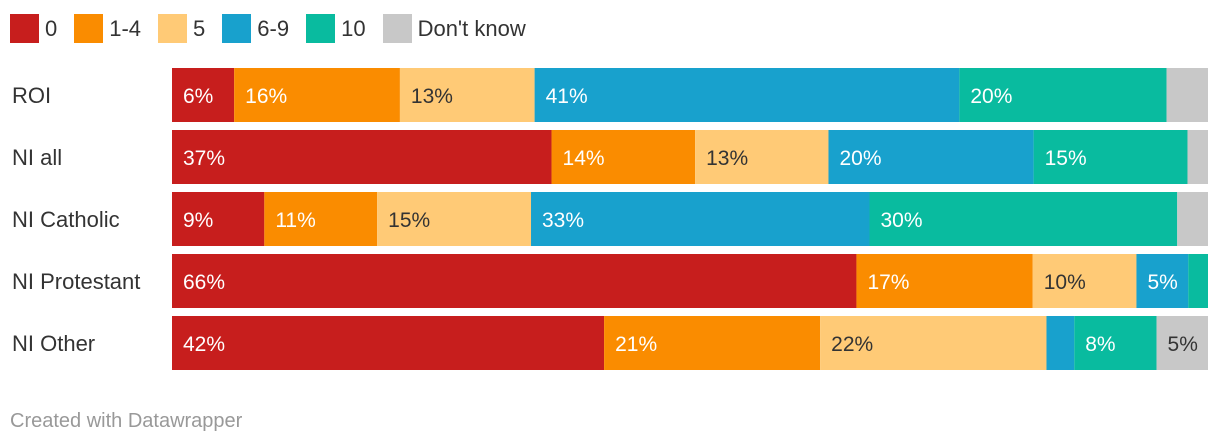  I want to click on data-label: 17%, so click(888, 282).